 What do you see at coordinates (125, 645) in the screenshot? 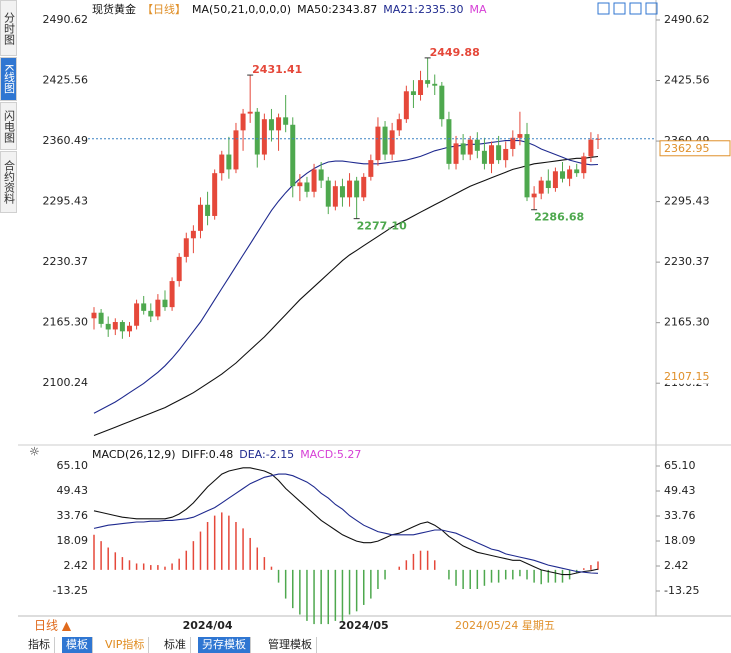
I see `toolbar-item: VIP指标` at bounding box center [125, 645].